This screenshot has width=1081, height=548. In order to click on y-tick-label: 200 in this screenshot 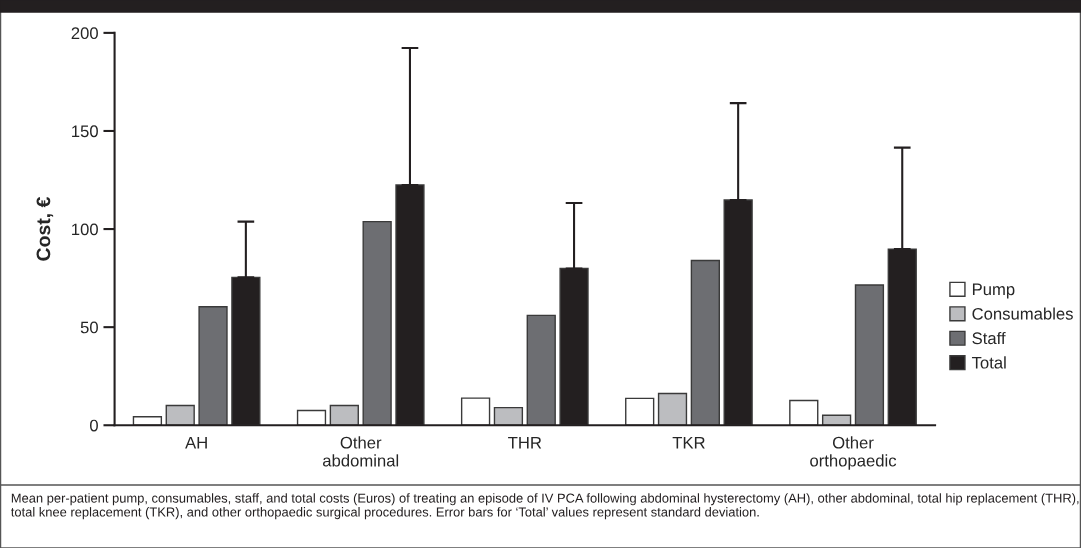, I will do `click(84, 33)`.